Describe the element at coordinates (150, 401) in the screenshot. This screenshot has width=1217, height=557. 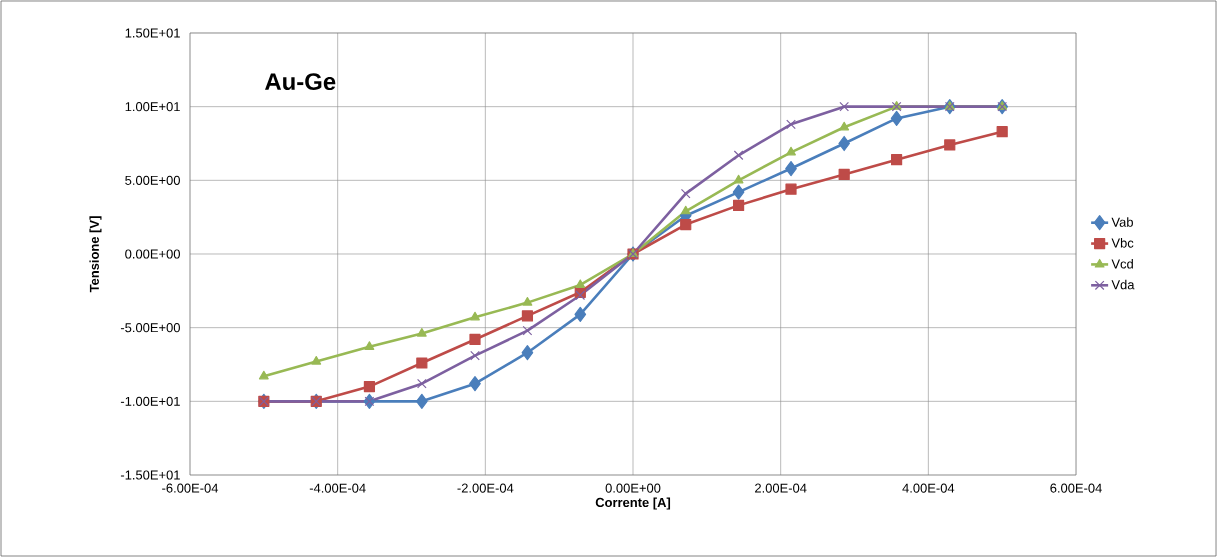
I see `y-tick-label: -1.00E+01` at that location.